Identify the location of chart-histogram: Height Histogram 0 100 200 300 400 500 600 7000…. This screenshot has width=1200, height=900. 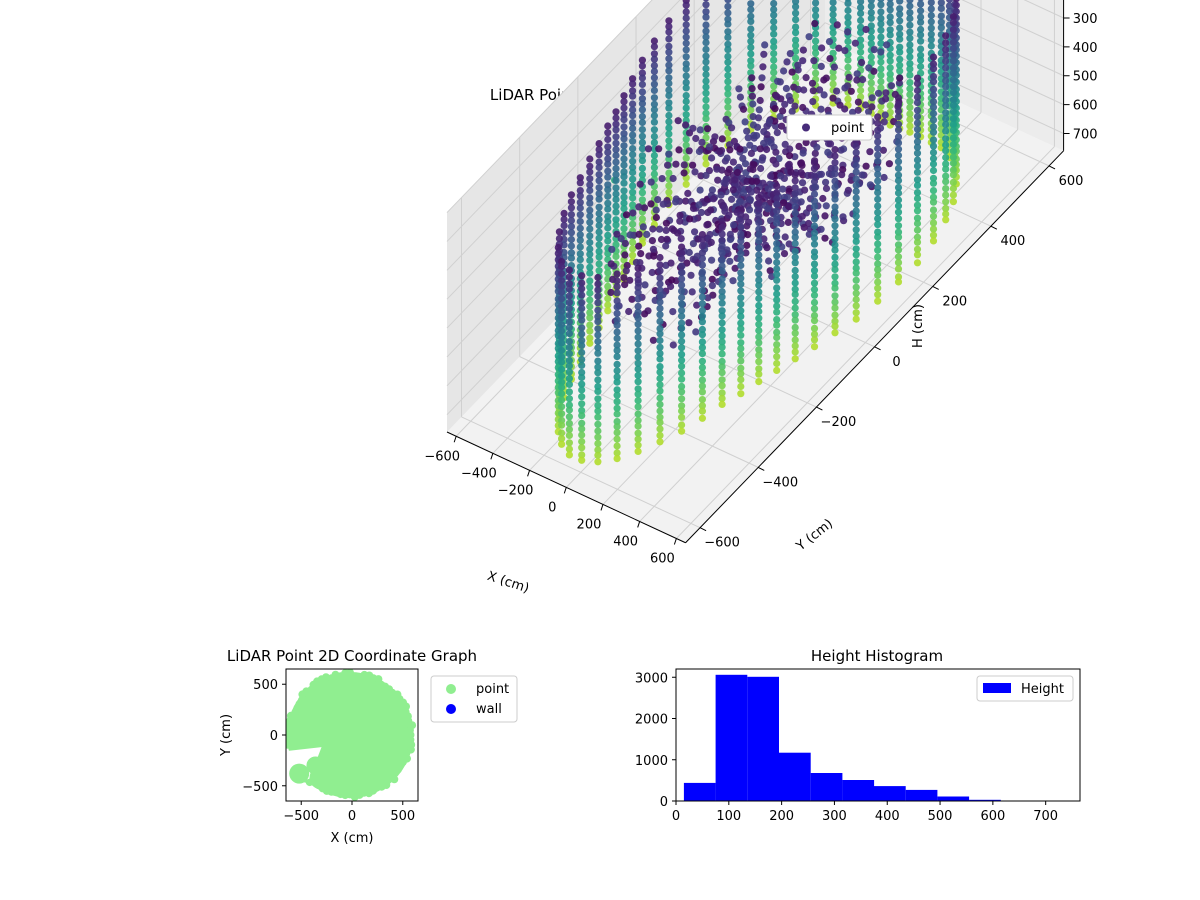
(858, 735).